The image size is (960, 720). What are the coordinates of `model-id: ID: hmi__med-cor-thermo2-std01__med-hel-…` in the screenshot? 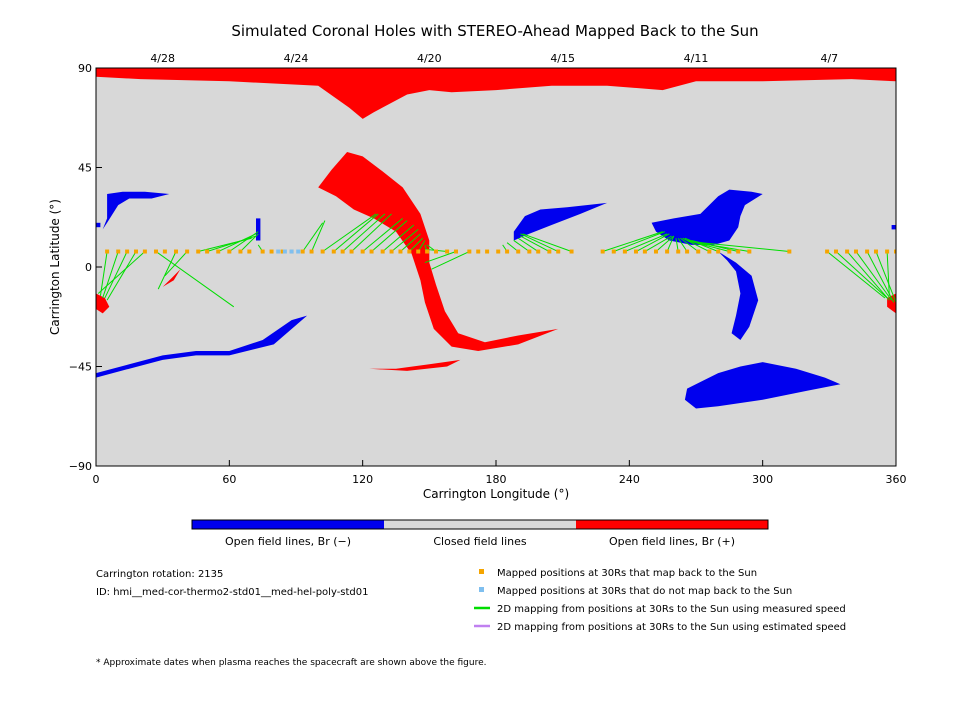 It's located at (232, 592).